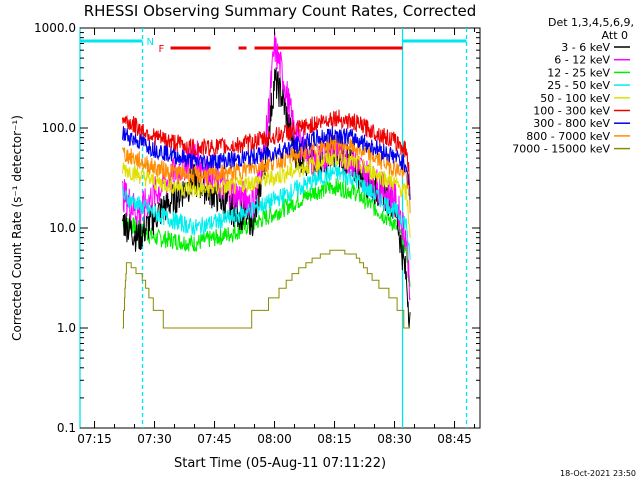  What do you see at coordinates (274, 439) in the screenshot?
I see `x-tick-label: 08:00` at bounding box center [274, 439].